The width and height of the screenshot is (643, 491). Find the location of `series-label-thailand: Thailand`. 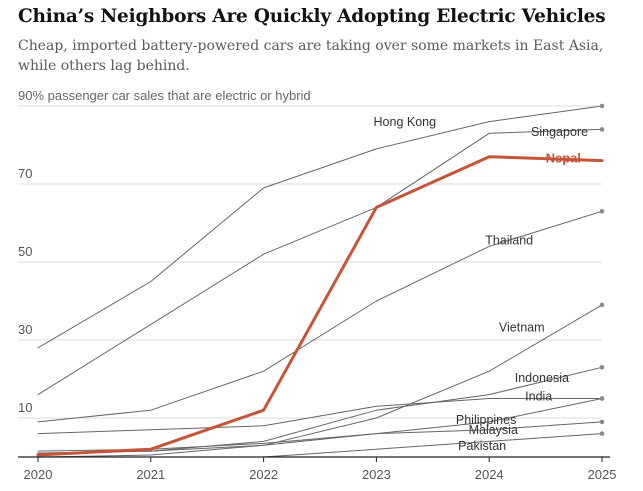

series-label-thailand: Thailand is located at coordinates (509, 240).